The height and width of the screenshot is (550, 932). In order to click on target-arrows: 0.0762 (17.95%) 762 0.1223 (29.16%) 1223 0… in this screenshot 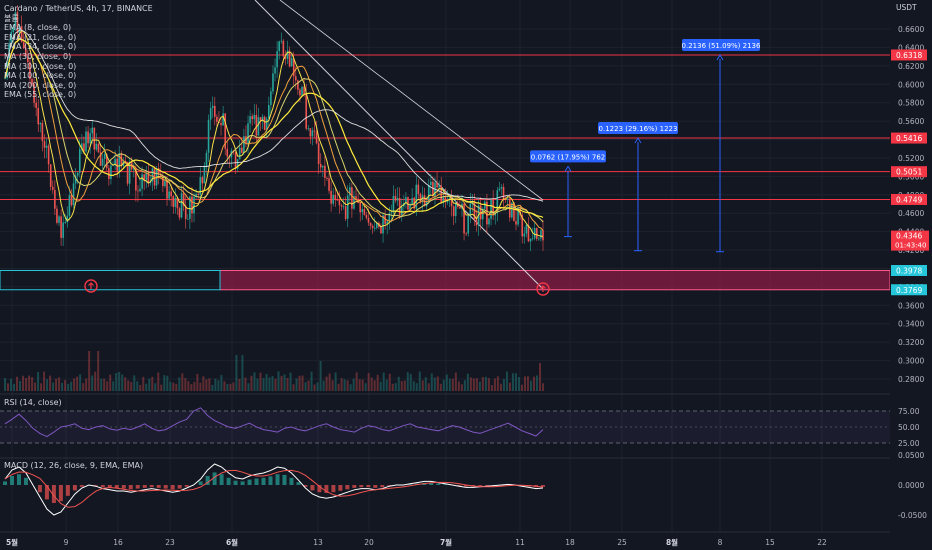, I will do `click(645, 145)`.